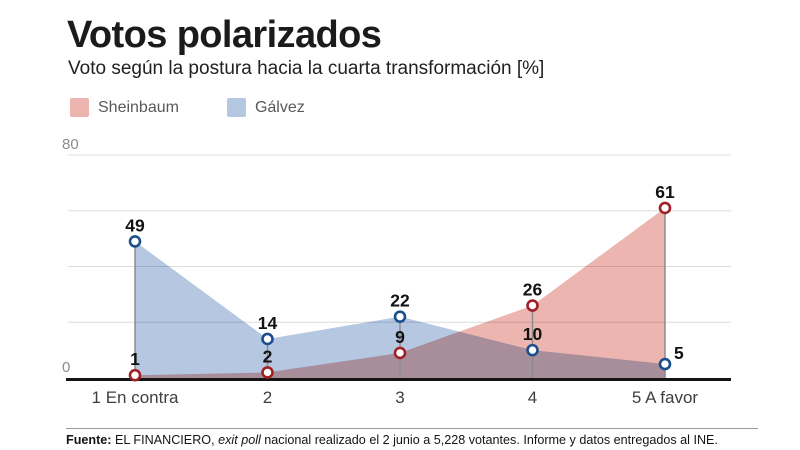  I want to click on value-label-gálvez-5: 5, so click(679, 353).